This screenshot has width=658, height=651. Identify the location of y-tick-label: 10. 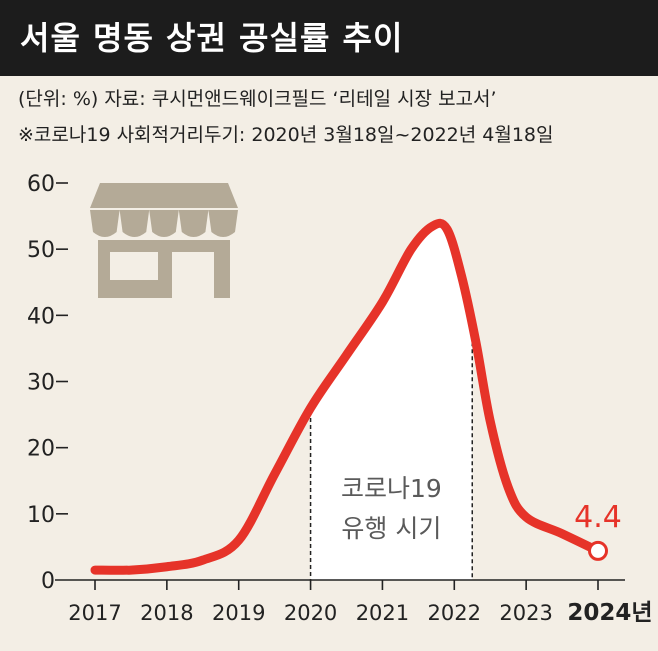
(41, 515).